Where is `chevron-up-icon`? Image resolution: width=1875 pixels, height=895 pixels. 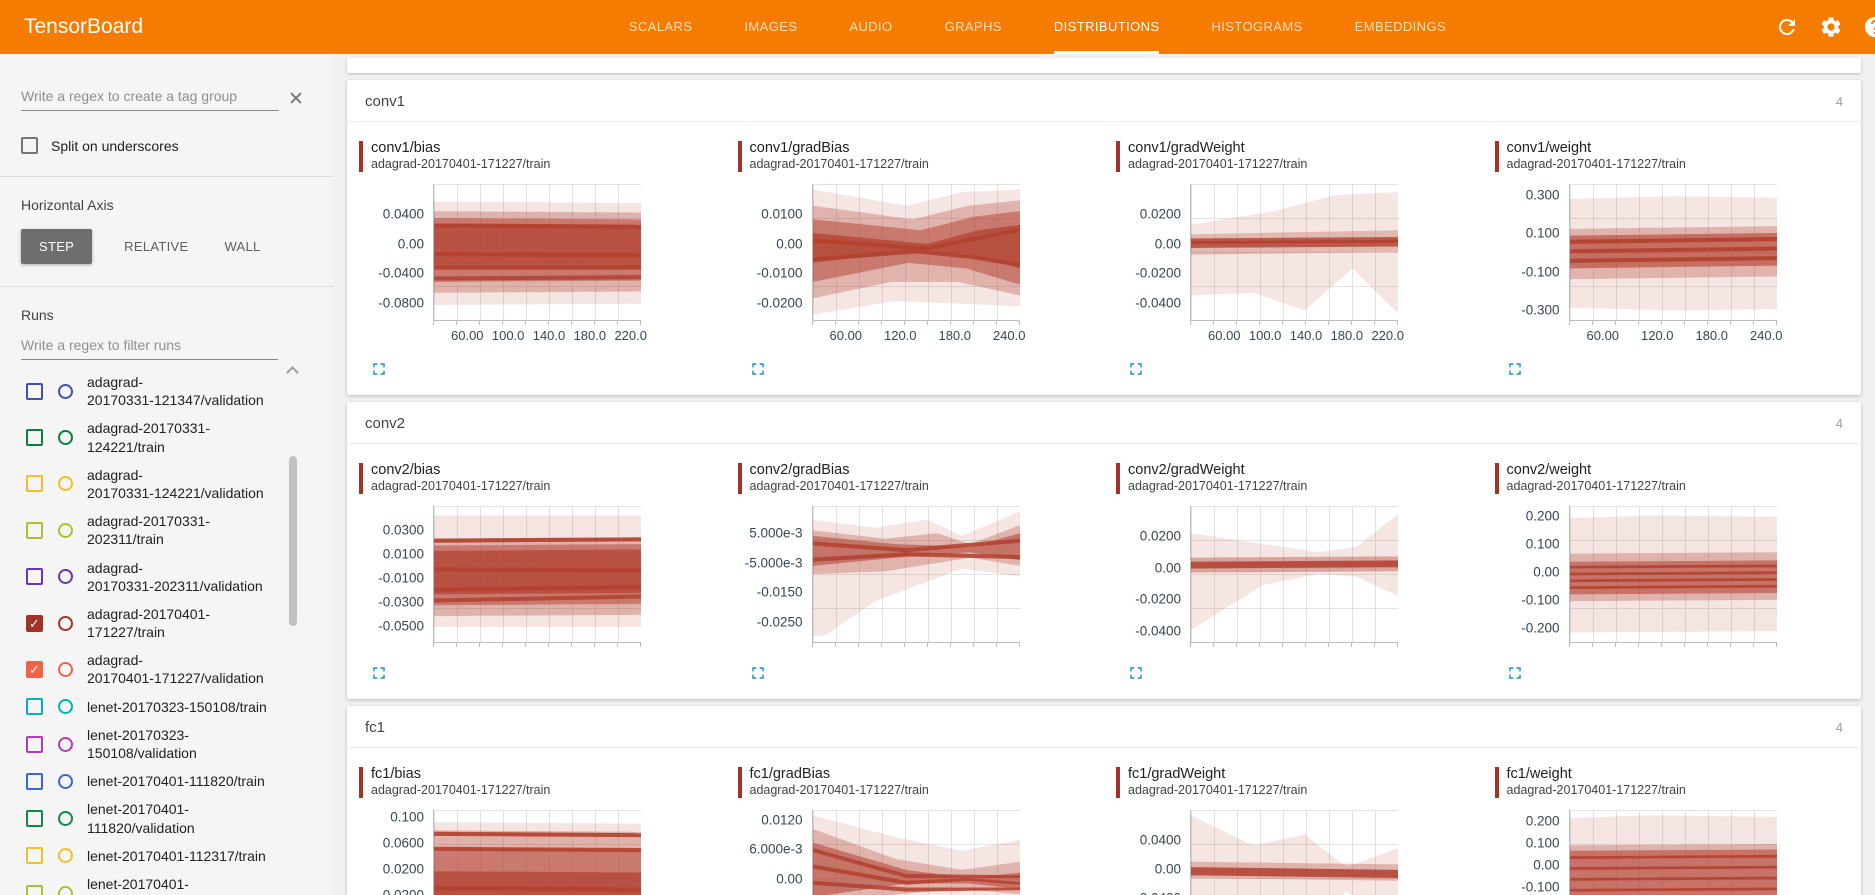 chevron-up-icon is located at coordinates (292, 372).